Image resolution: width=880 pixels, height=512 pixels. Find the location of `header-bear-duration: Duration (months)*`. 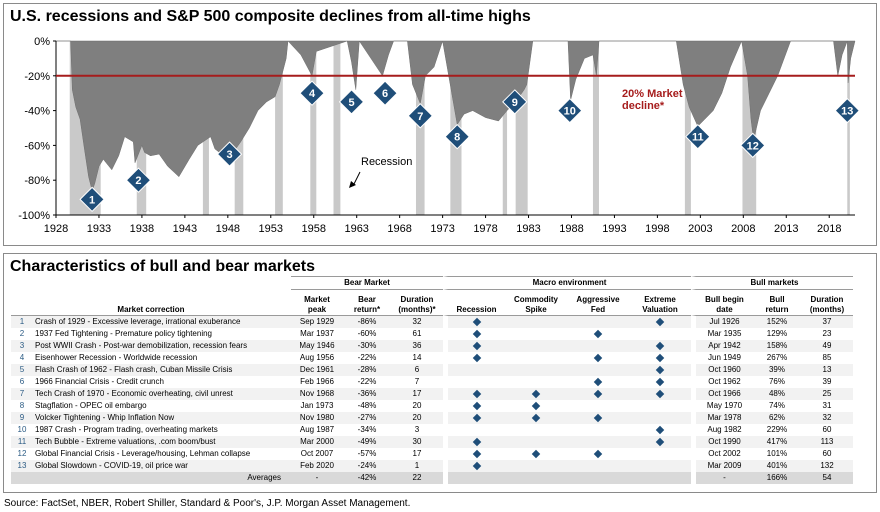

header-bear-duration: Duration (months)* is located at coordinates (417, 303).